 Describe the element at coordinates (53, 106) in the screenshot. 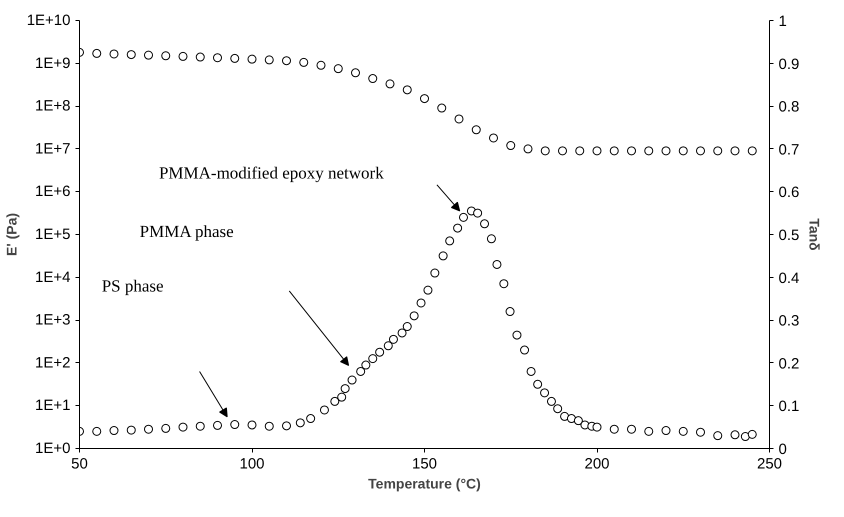

I see `y-tick-label: 1E+8` at that location.